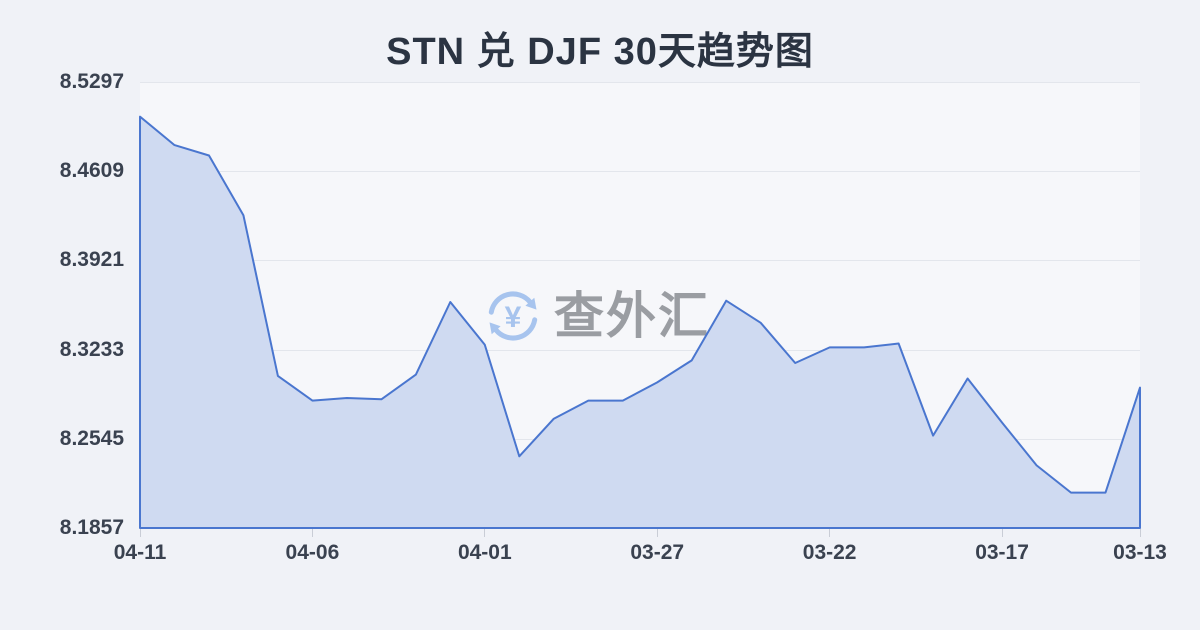 This screenshot has width=1200, height=630. Describe the element at coordinates (140, 552) in the screenshot. I see `x-axis-label: 04-11` at that location.